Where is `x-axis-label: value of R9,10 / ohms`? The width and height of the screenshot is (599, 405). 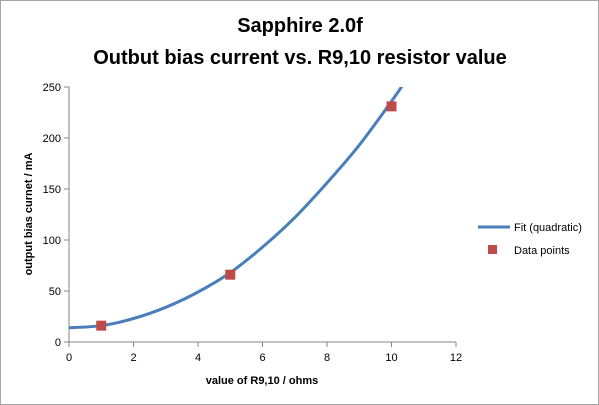 x-axis-label: value of R9,10 / ohms is located at coordinates (262, 381).